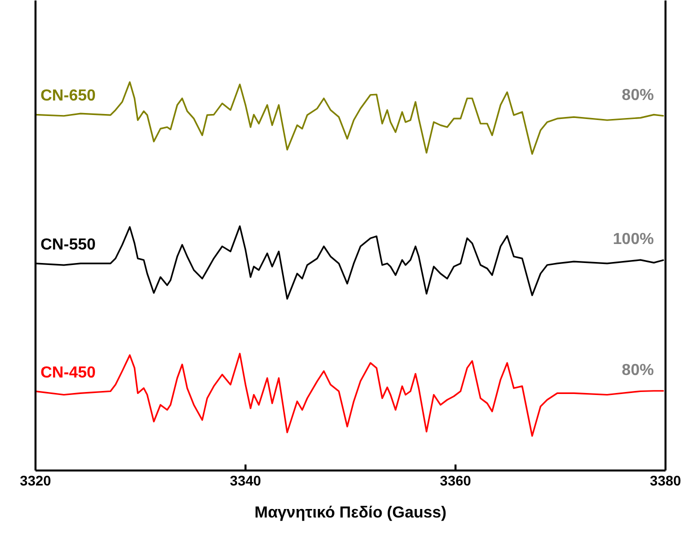 The width and height of the screenshot is (687, 540). What do you see at coordinates (246, 480) in the screenshot?
I see `x-tick-label: 3340` at bounding box center [246, 480].